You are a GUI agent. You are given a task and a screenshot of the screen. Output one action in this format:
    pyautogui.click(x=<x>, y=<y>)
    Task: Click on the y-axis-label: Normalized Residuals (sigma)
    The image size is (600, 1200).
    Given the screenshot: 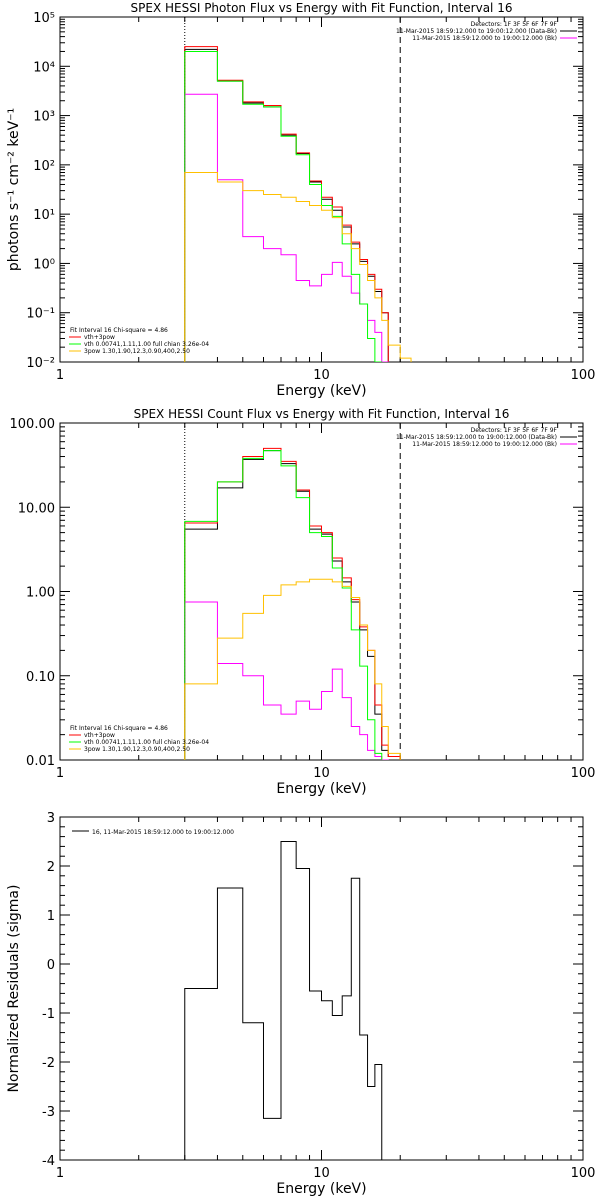 What is the action you would take?
    pyautogui.click(x=14, y=989)
    